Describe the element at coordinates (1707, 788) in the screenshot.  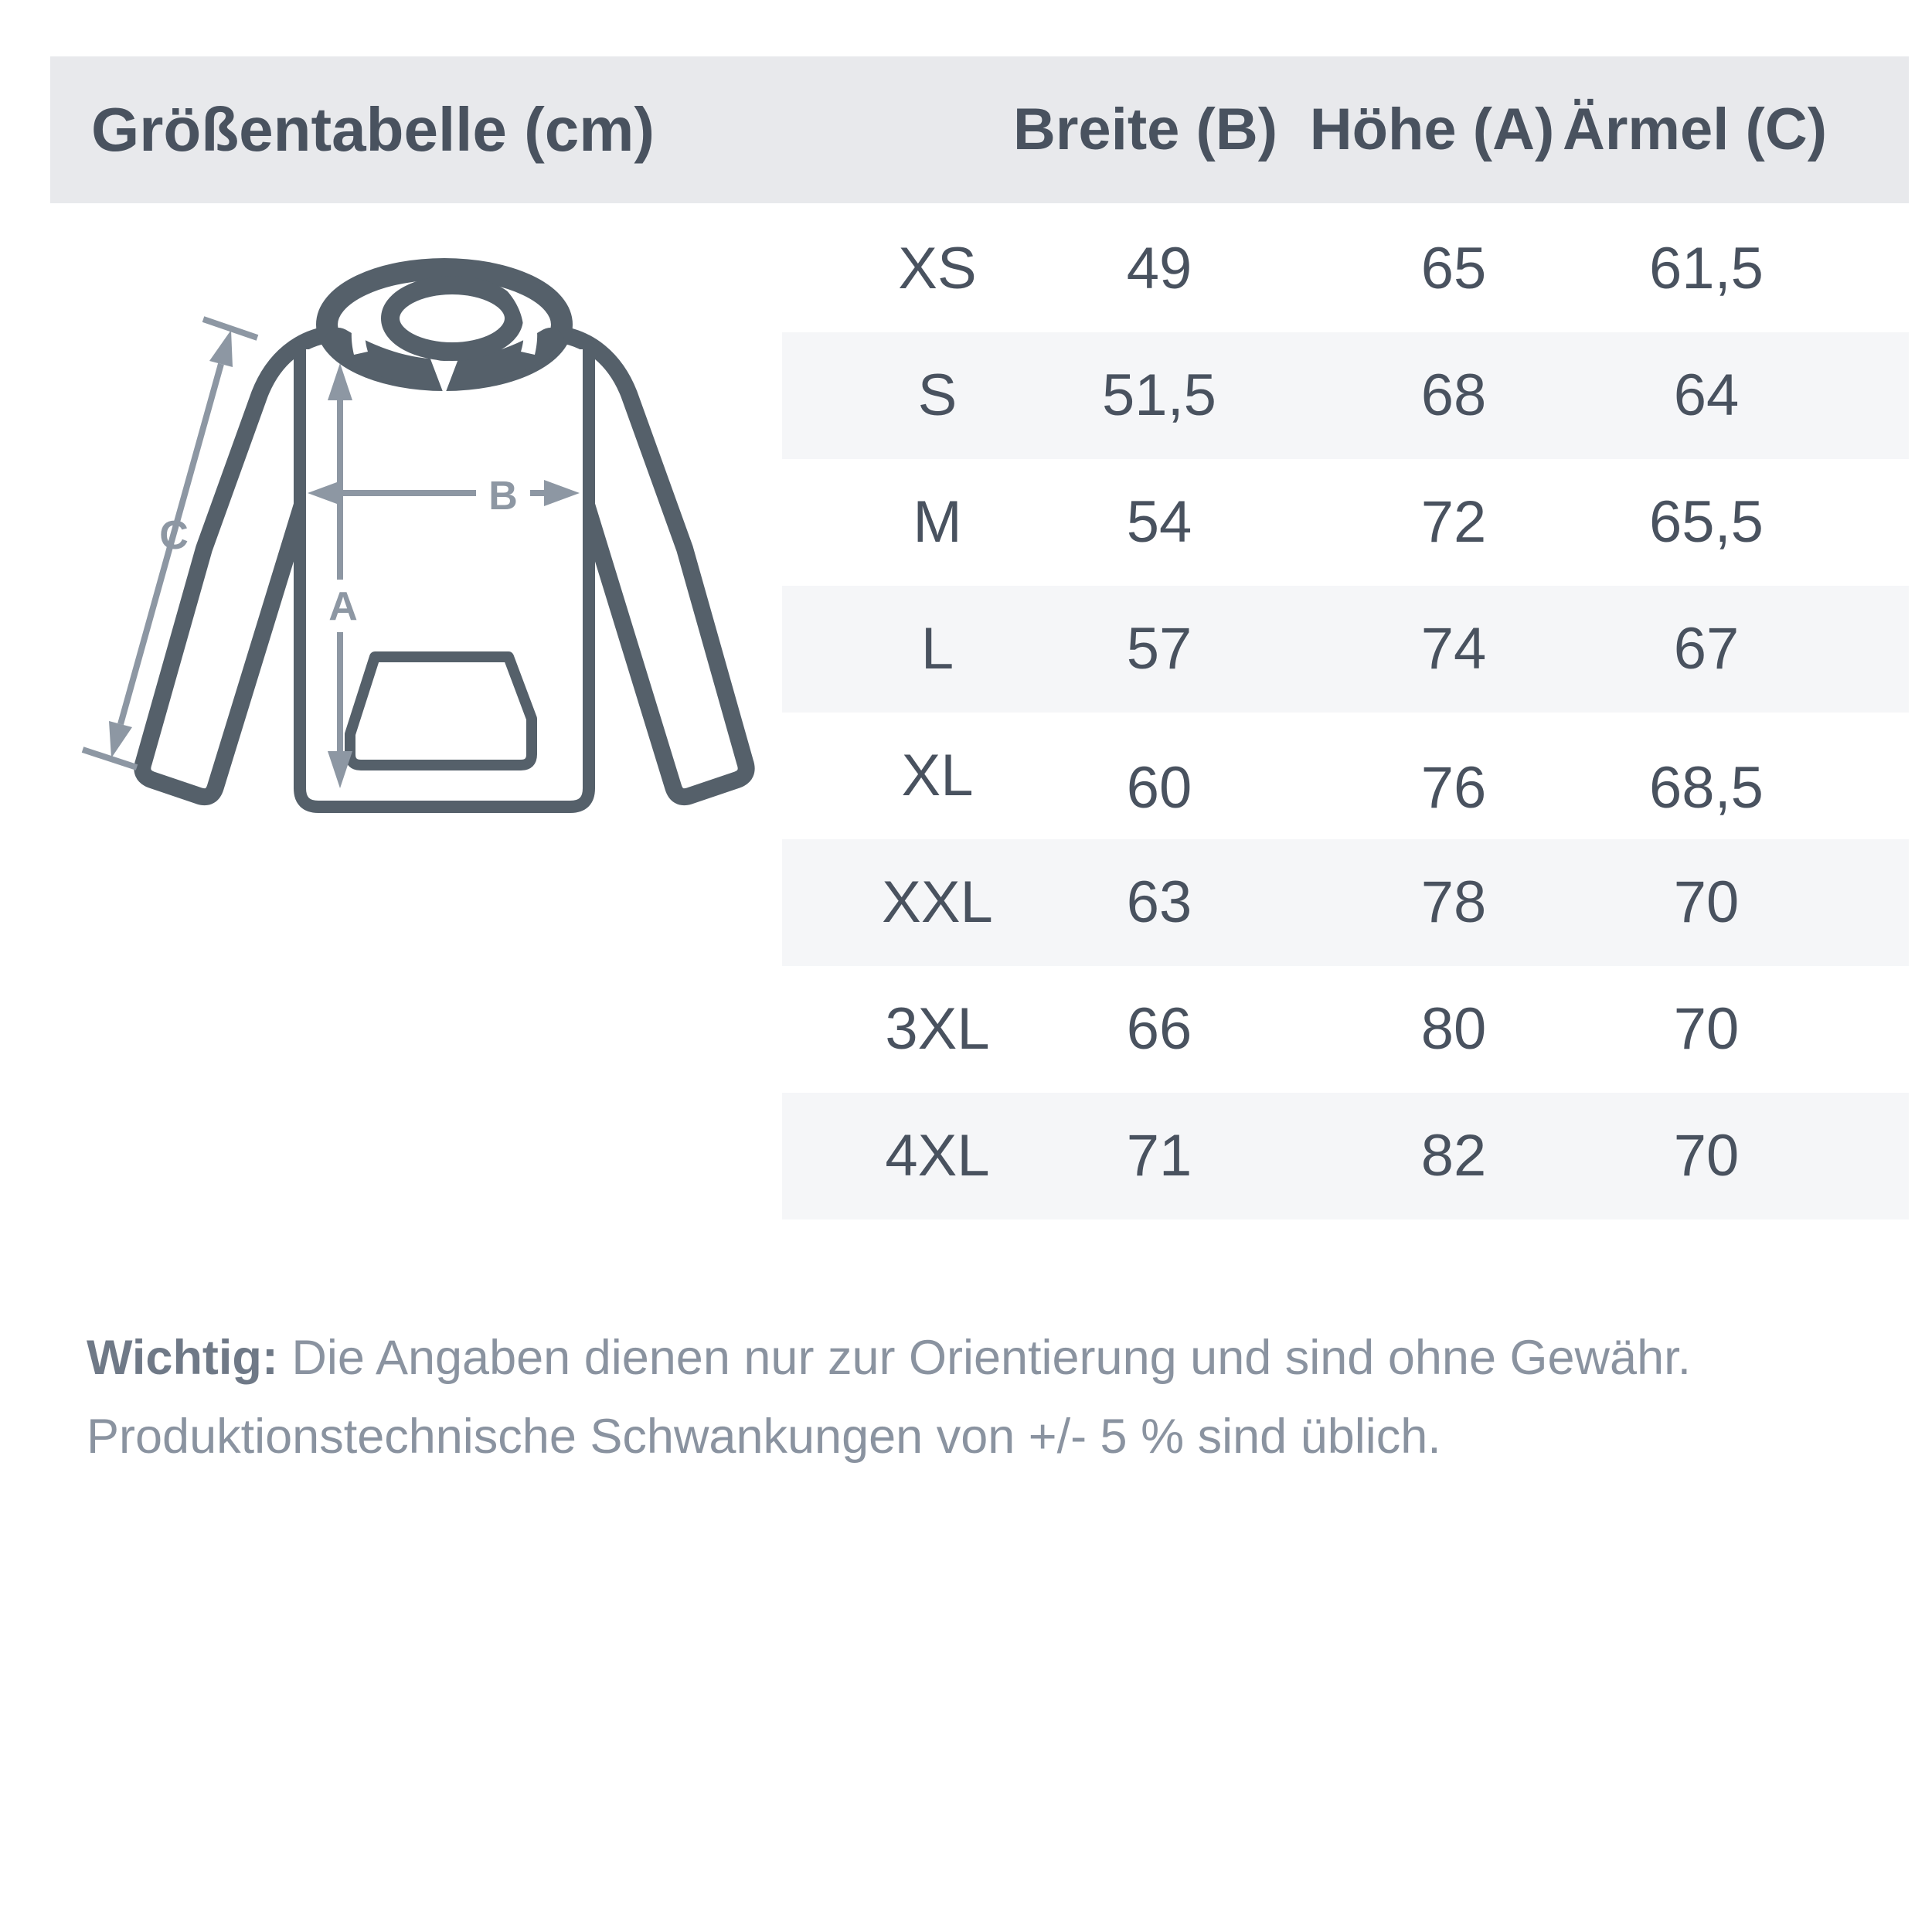
I see `aermel-value: 68,5` at that location.